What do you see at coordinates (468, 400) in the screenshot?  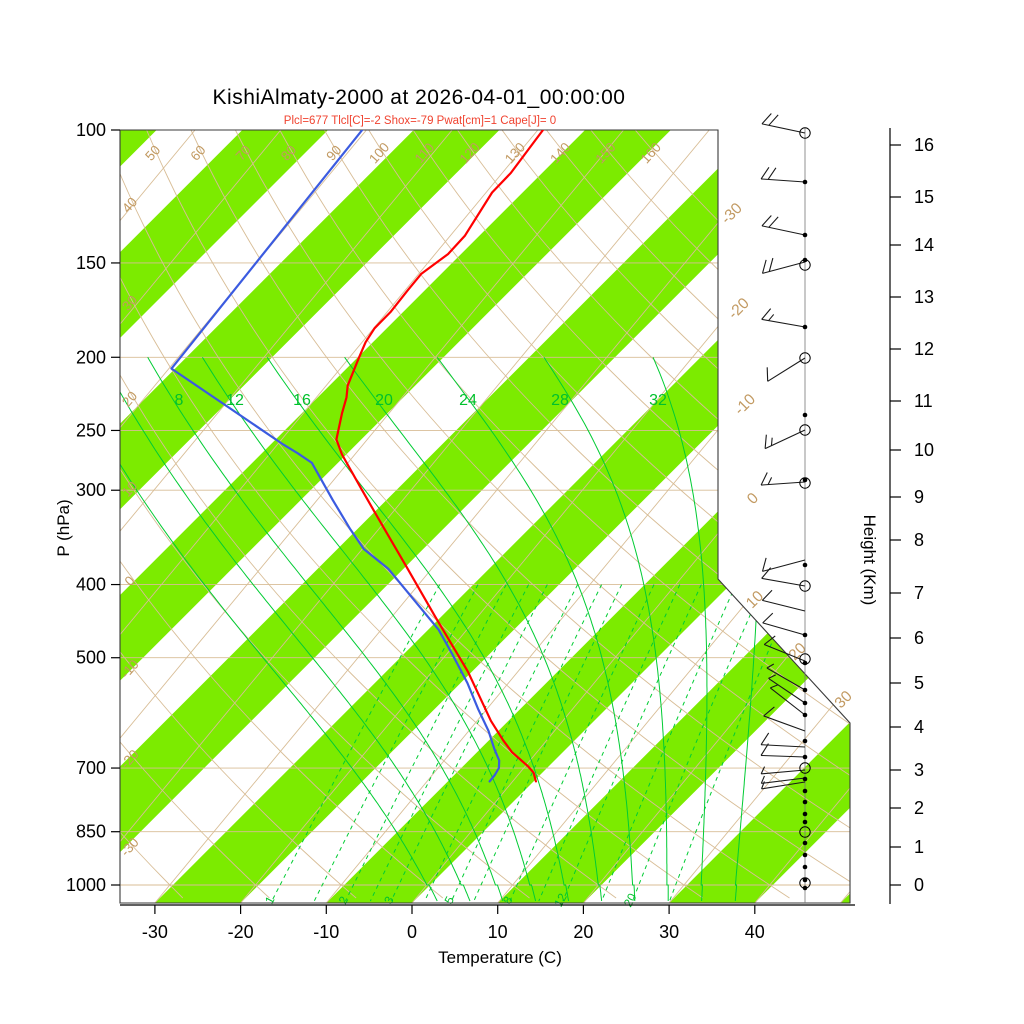 I see `svg-text: 24` at bounding box center [468, 400].